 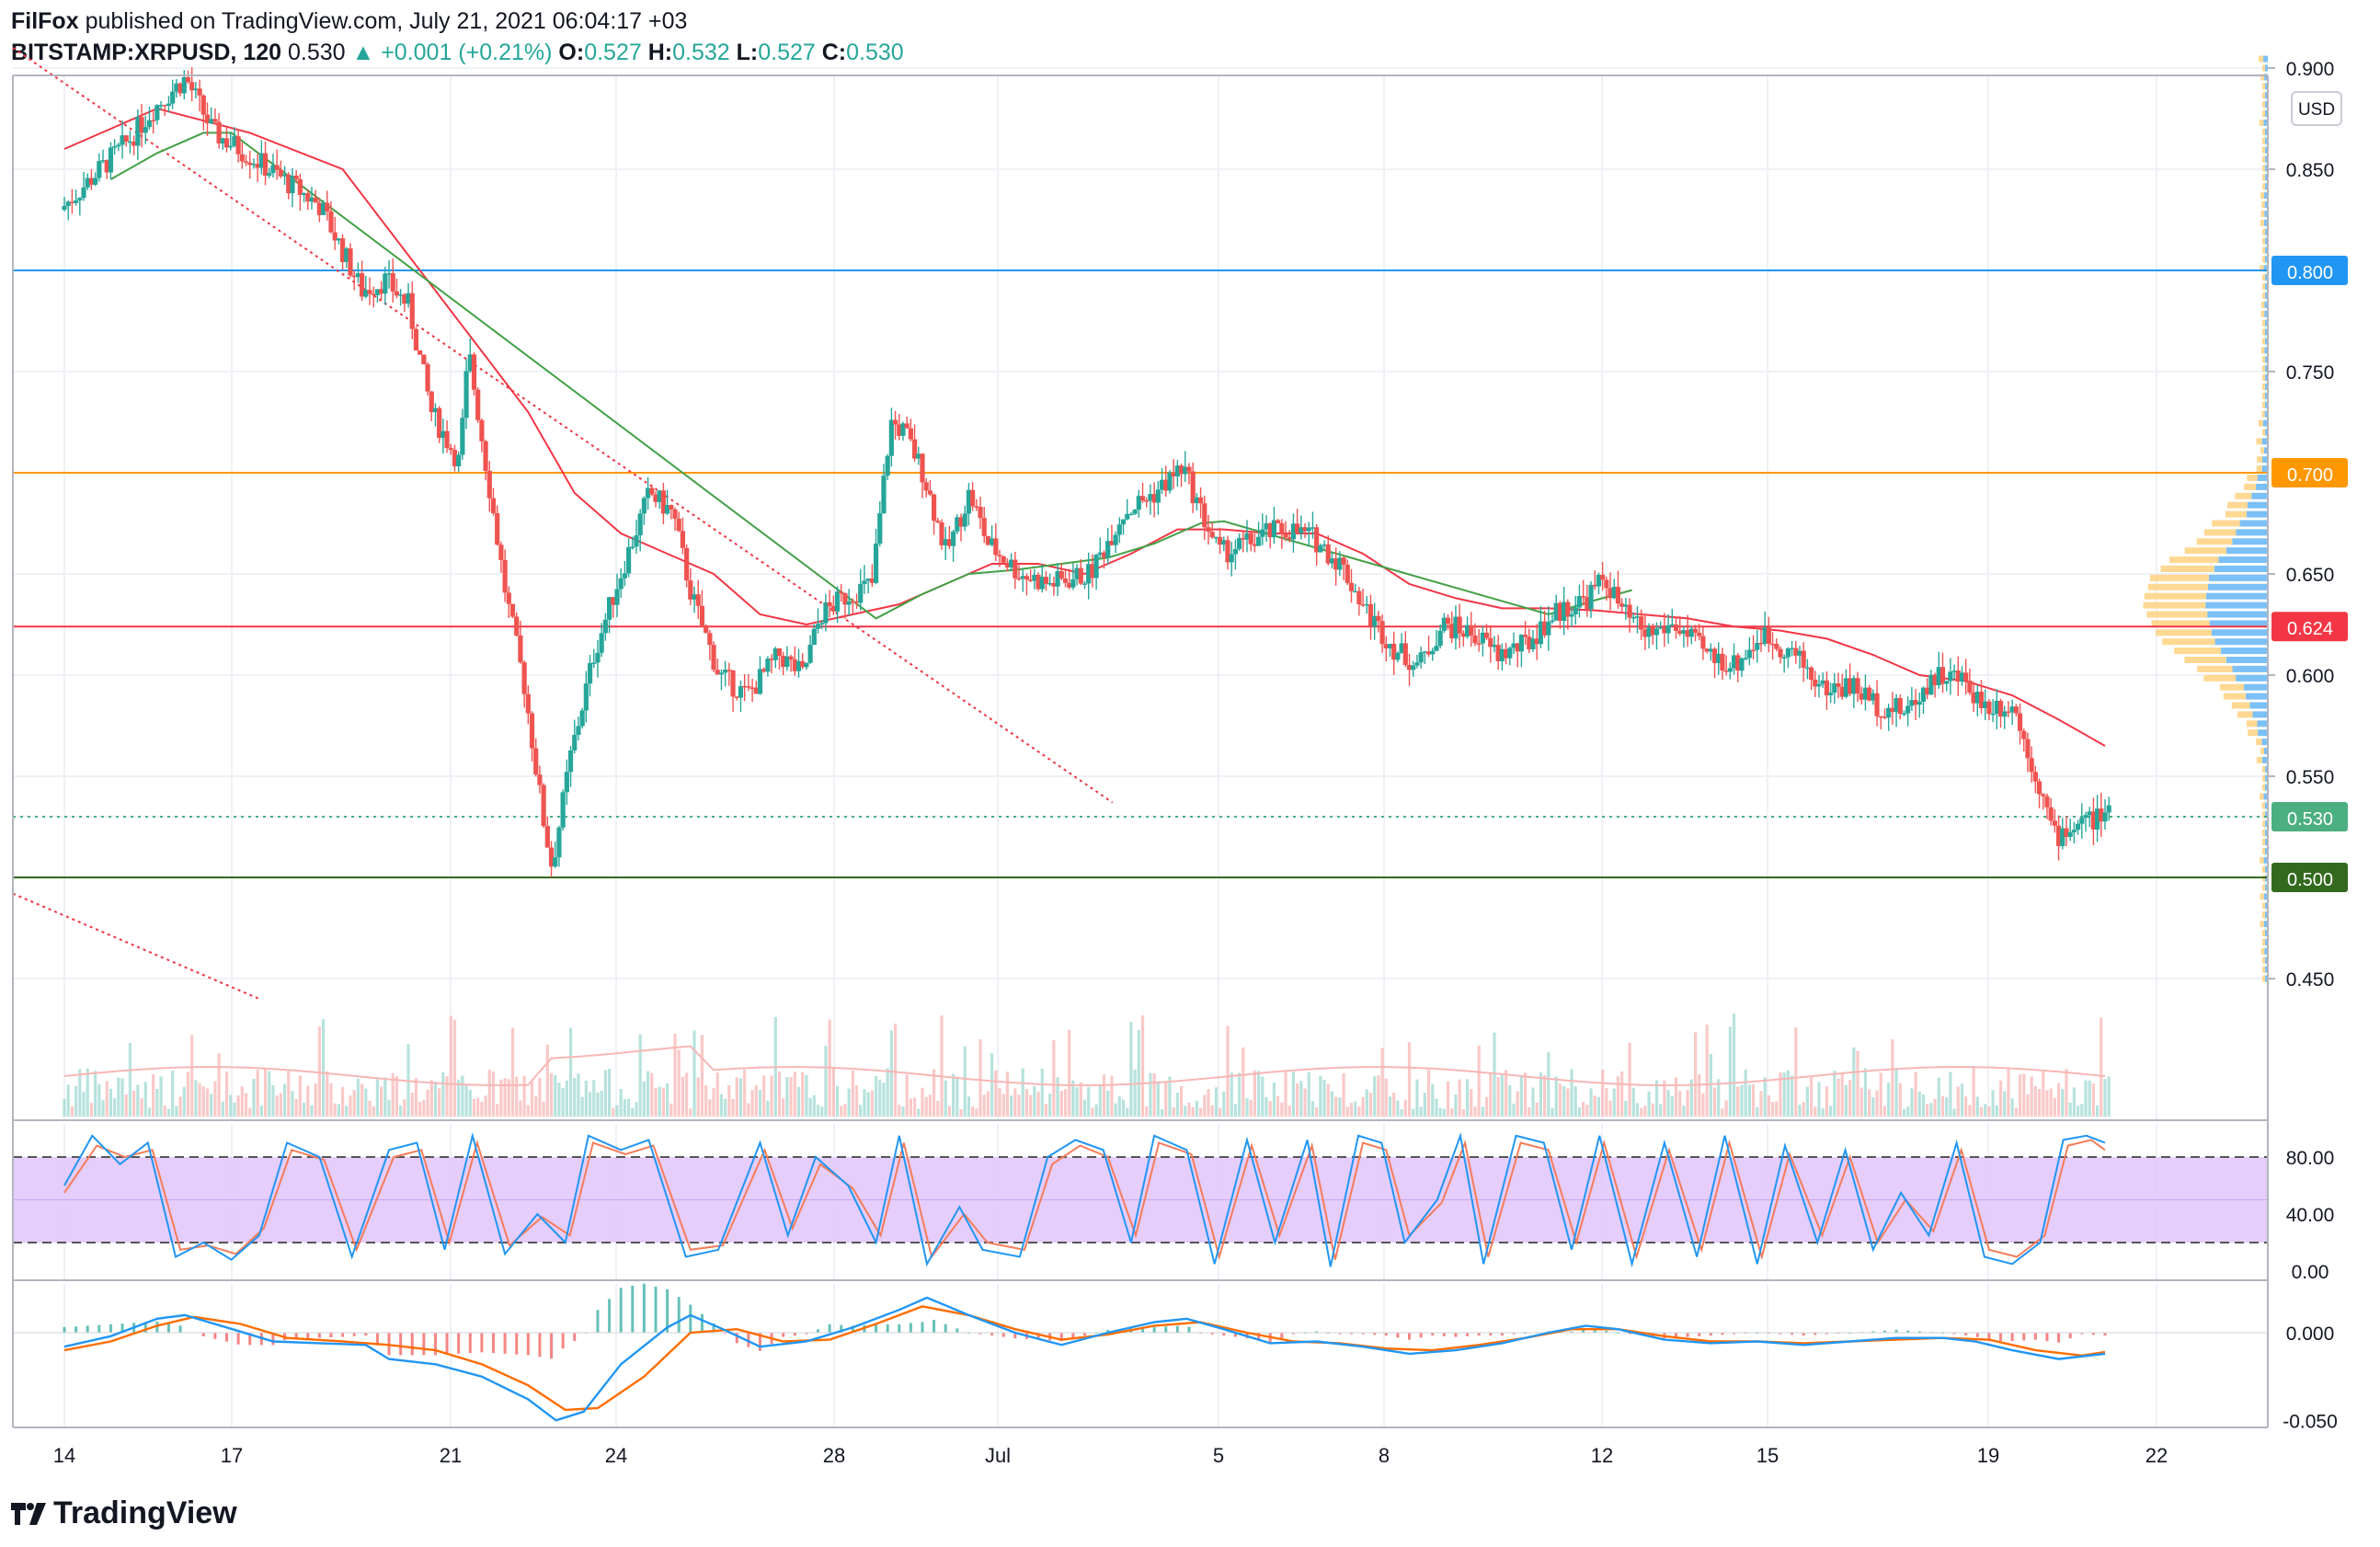 What do you see at coordinates (2316, 108) in the screenshot?
I see `currency-button: USD` at bounding box center [2316, 108].